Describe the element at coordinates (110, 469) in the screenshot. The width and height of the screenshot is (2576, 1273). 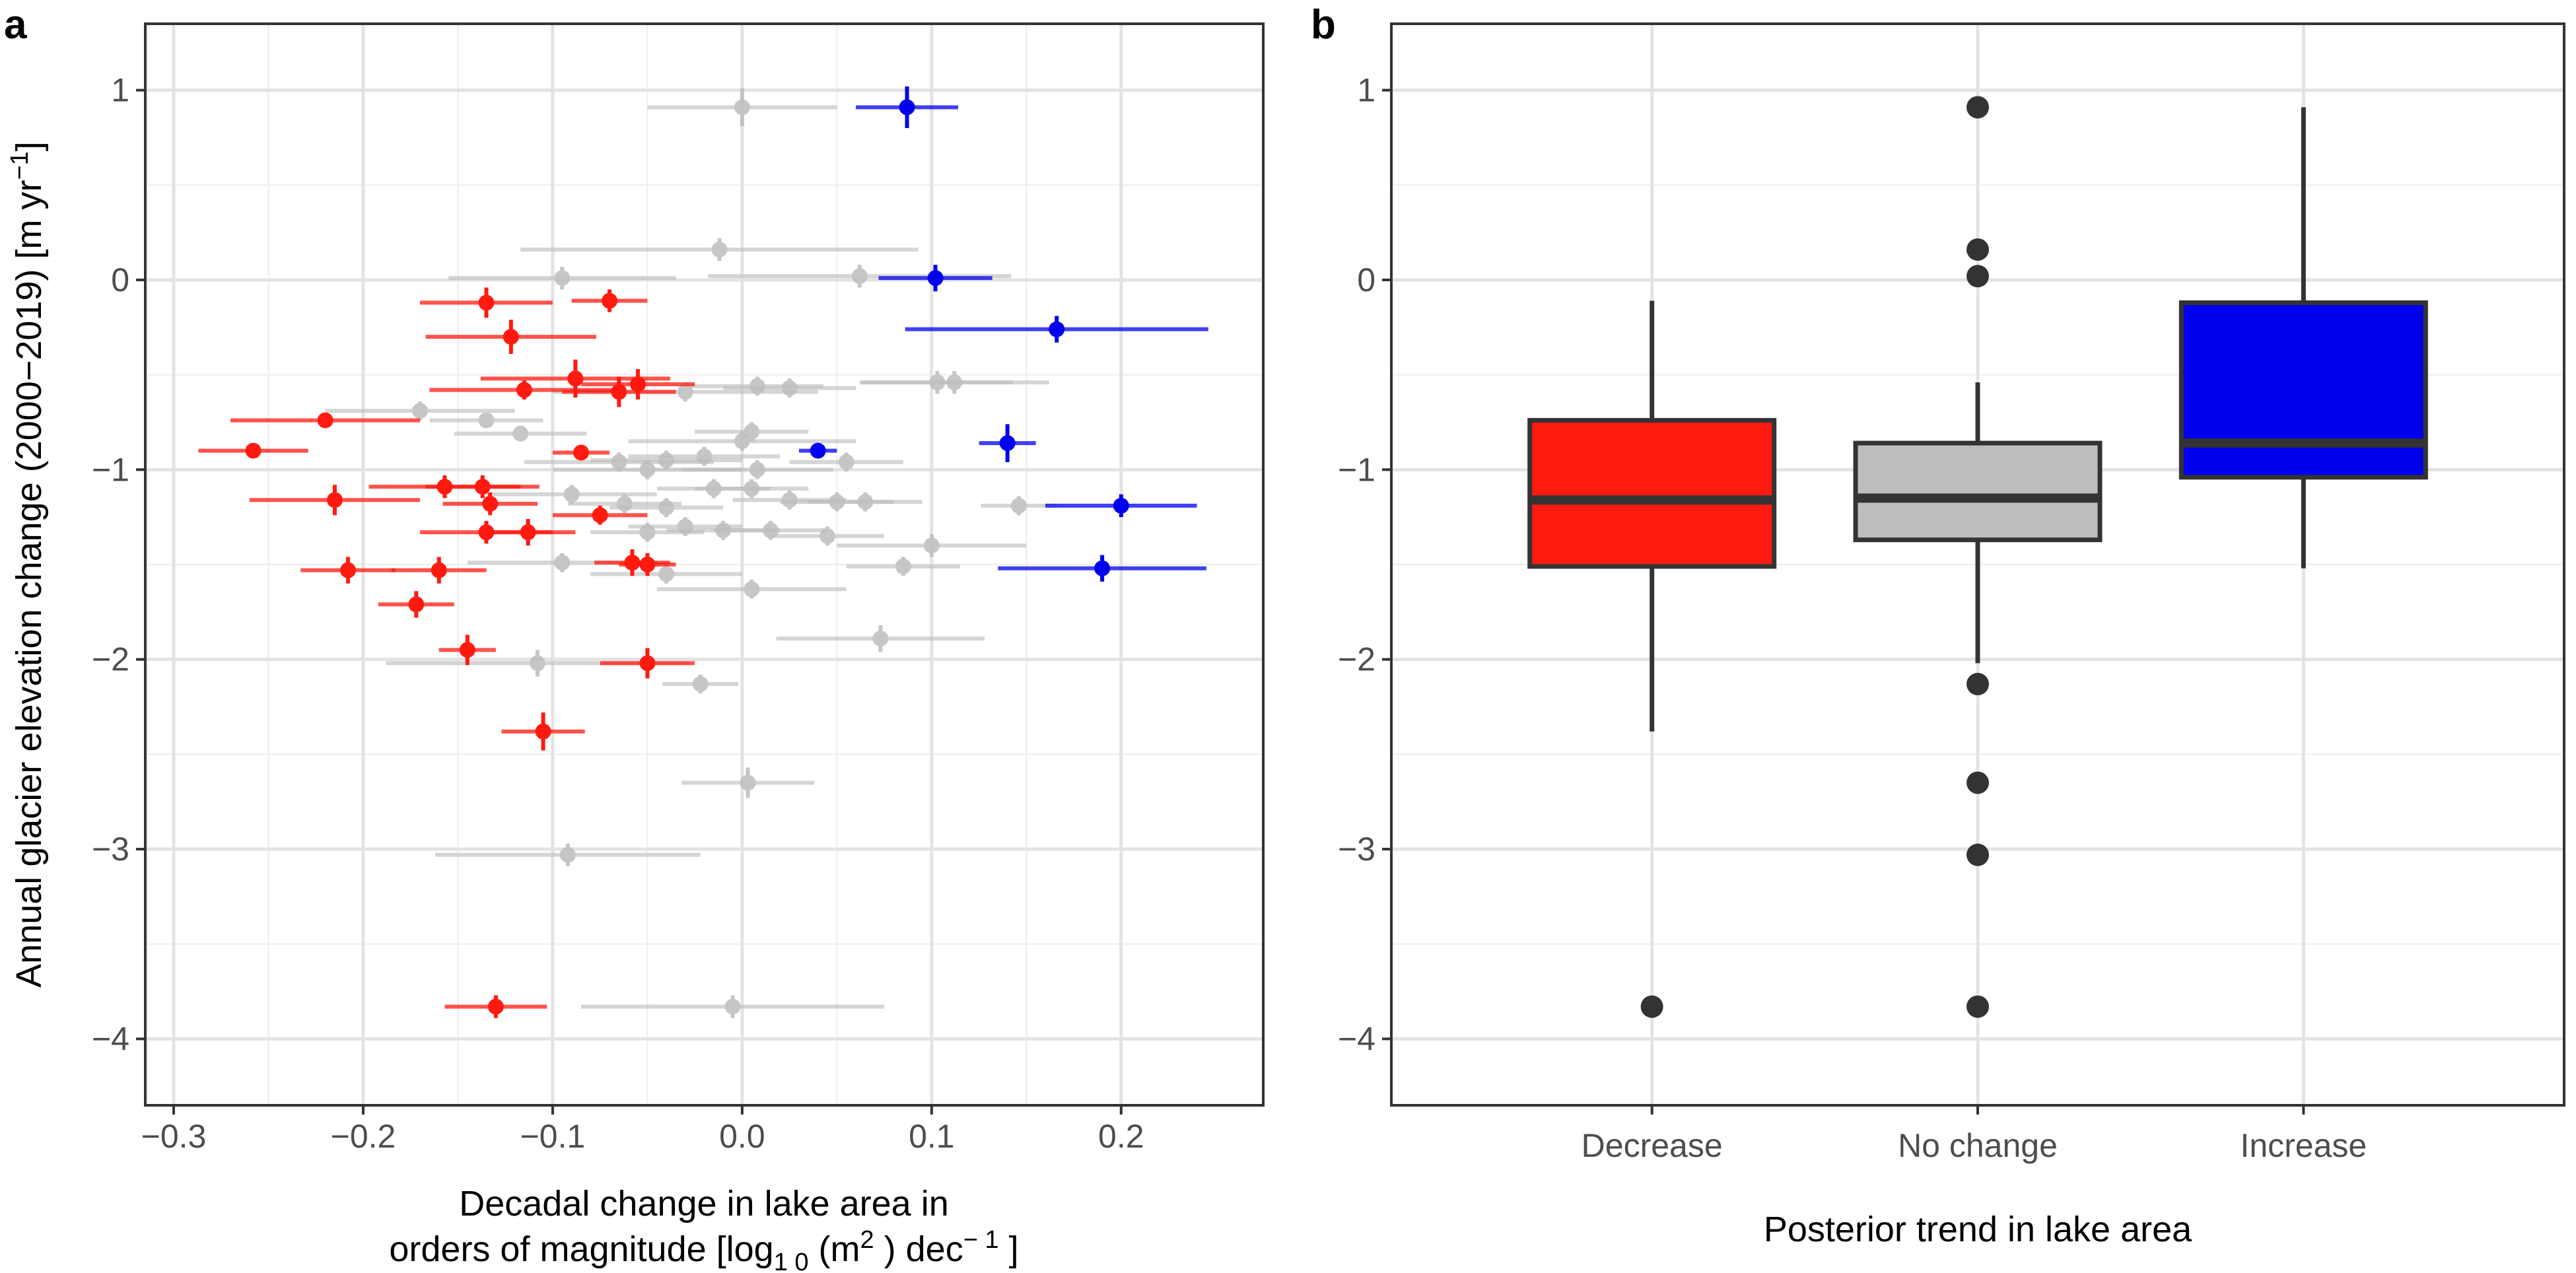
I see `y-tick-label: −1` at that location.